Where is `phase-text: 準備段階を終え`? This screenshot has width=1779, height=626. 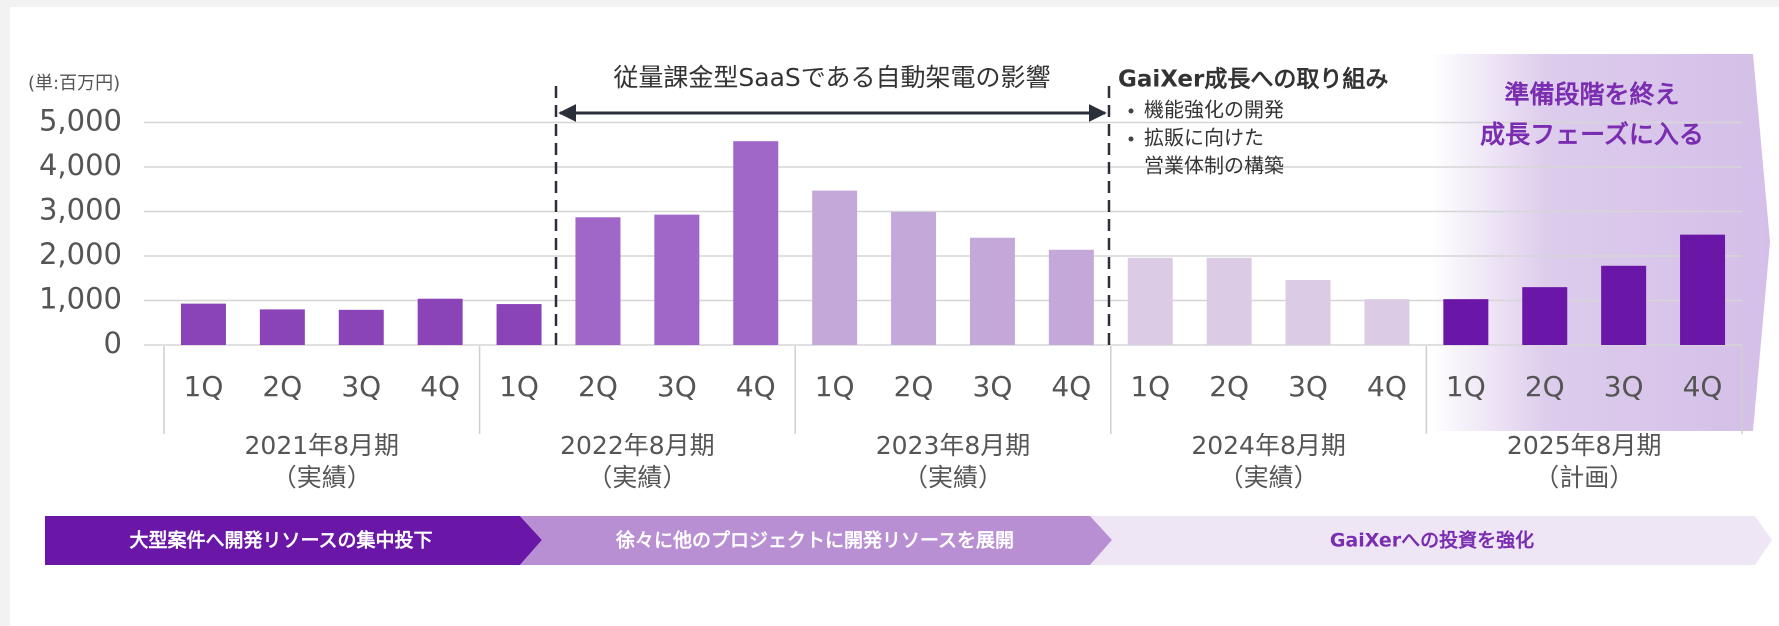 phase-text: 準備段階を終え is located at coordinates (1591, 94).